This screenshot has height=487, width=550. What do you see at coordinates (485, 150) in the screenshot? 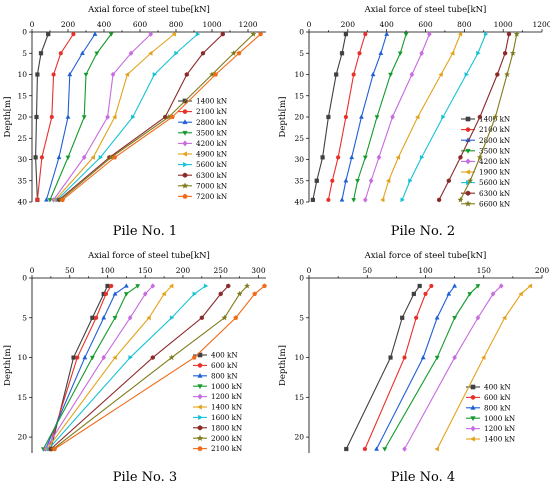
I see `legend-entry: 3500 kN` at bounding box center [485, 150].